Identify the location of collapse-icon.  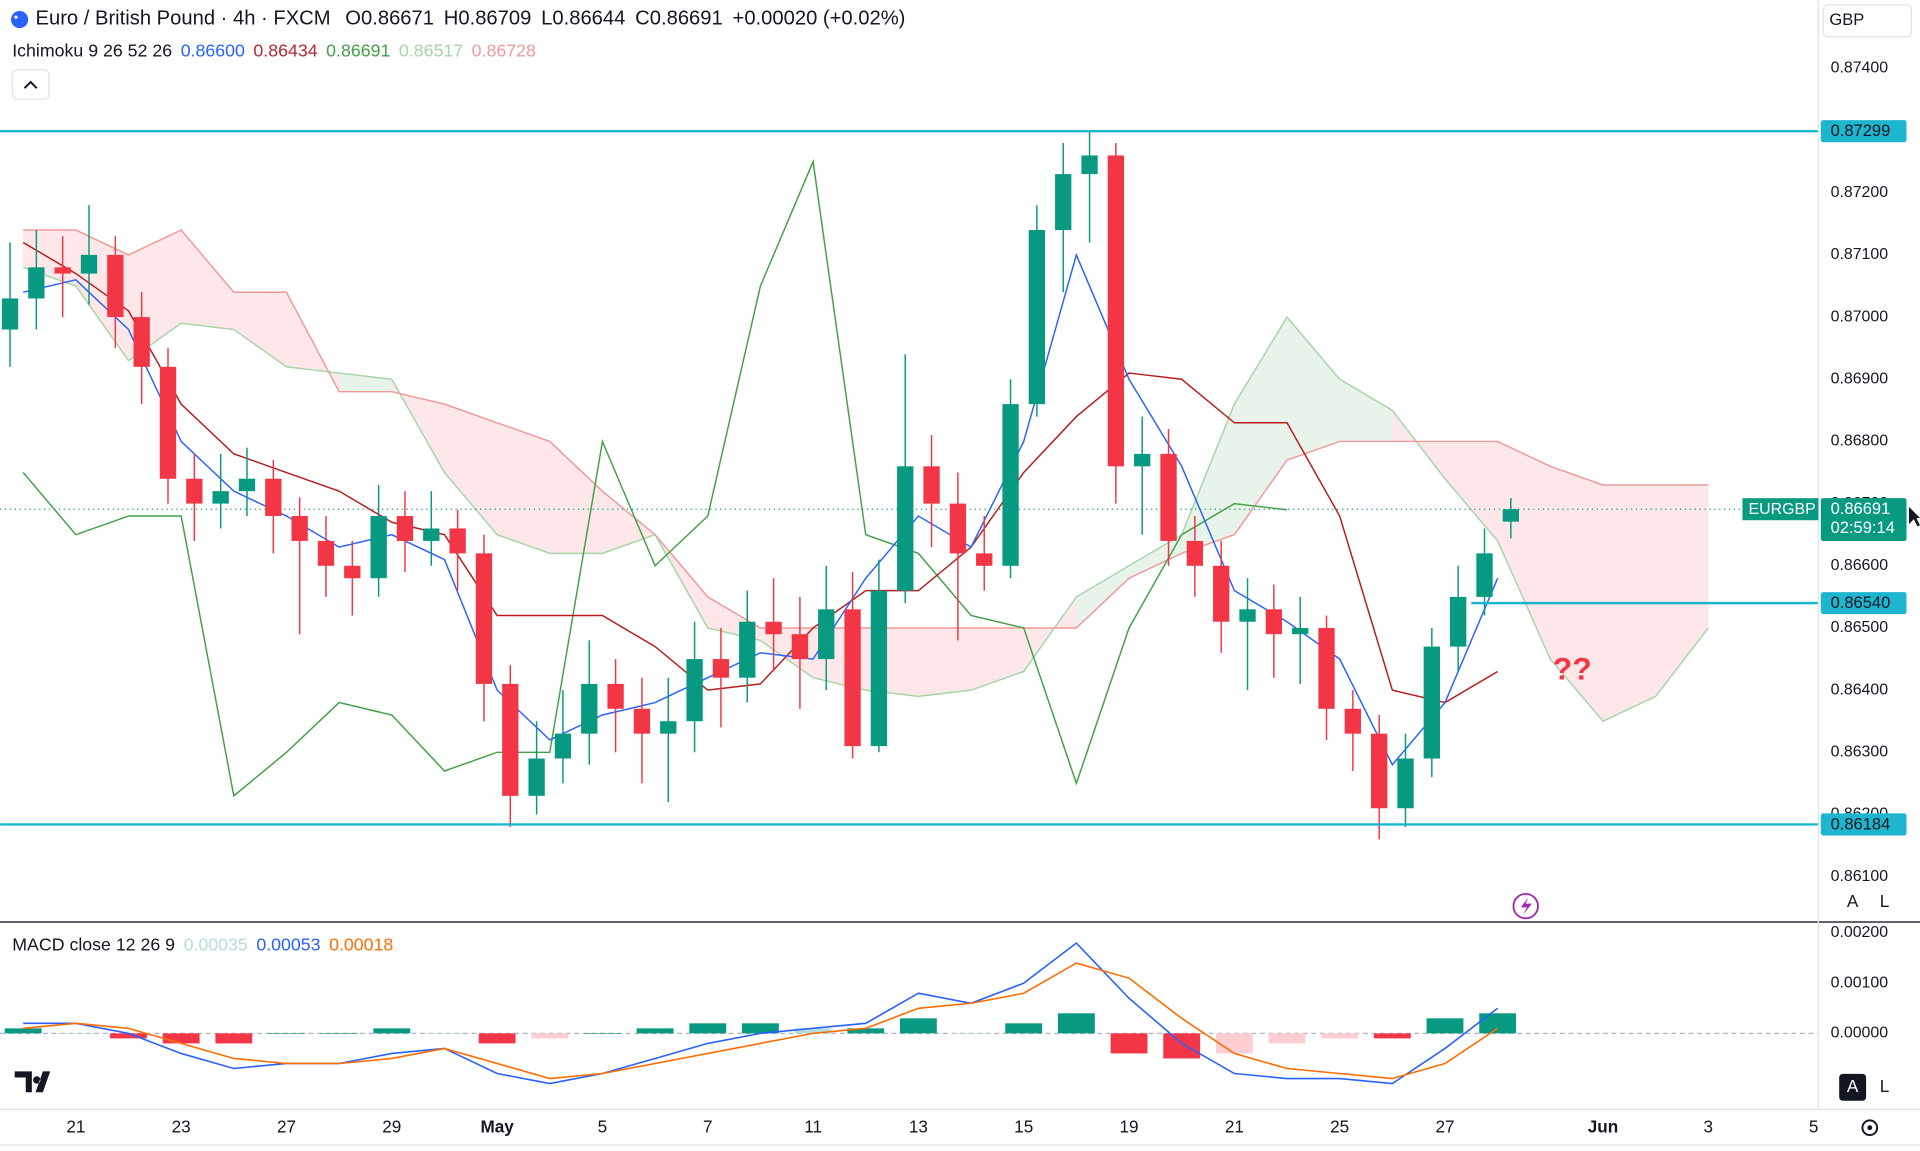
(30, 84).